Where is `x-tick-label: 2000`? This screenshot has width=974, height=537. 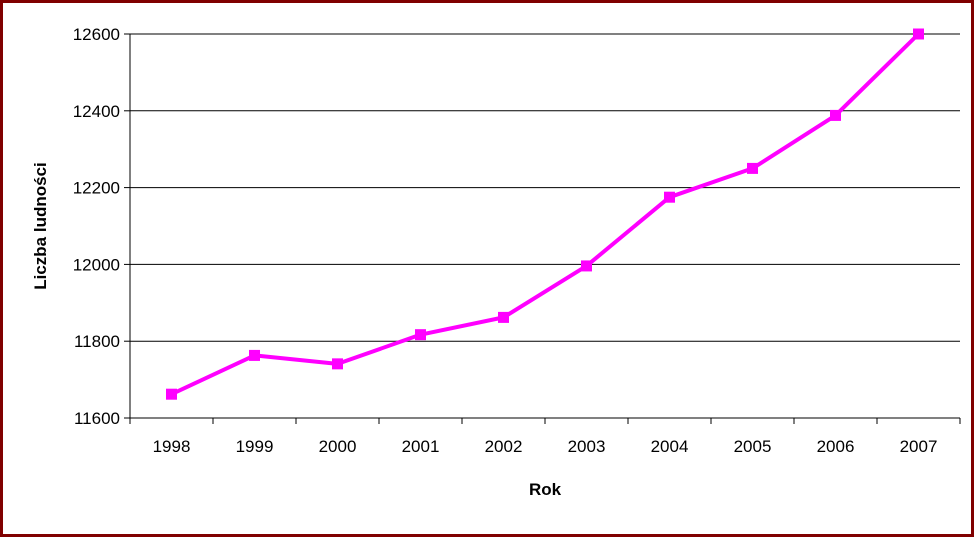 x-tick-label: 2000 is located at coordinates (338, 446).